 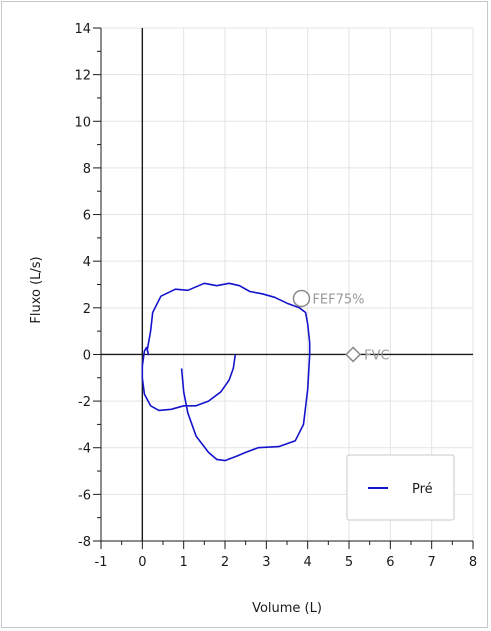 What do you see at coordinates (432, 562) in the screenshot?
I see `x-tick-label-7: 7` at bounding box center [432, 562].